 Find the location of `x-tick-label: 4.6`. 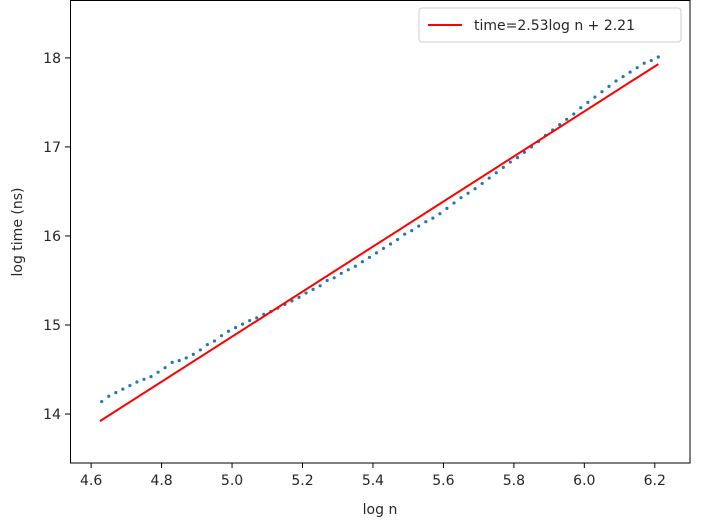

x-tick-label: 4.6 is located at coordinates (91, 481).